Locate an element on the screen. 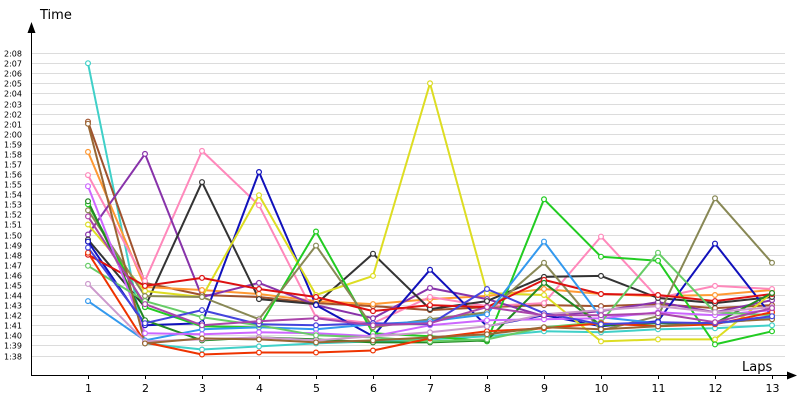 The height and width of the screenshot is (400, 800). y-tick-label: 1:42 is located at coordinates (13, 316).